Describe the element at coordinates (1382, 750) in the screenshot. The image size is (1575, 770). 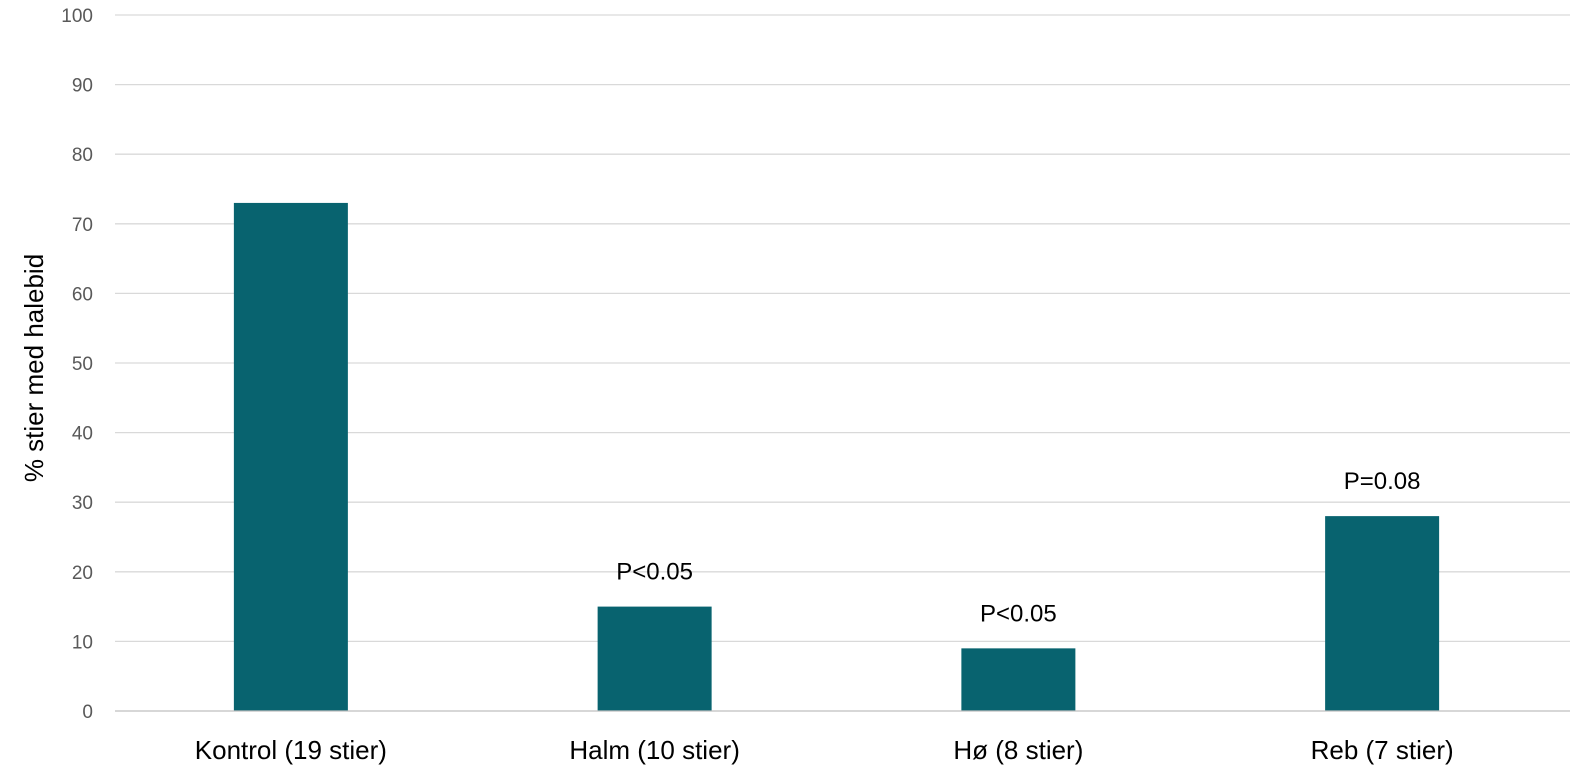
I see `x-tick-label: Reb (7 stier)` at that location.